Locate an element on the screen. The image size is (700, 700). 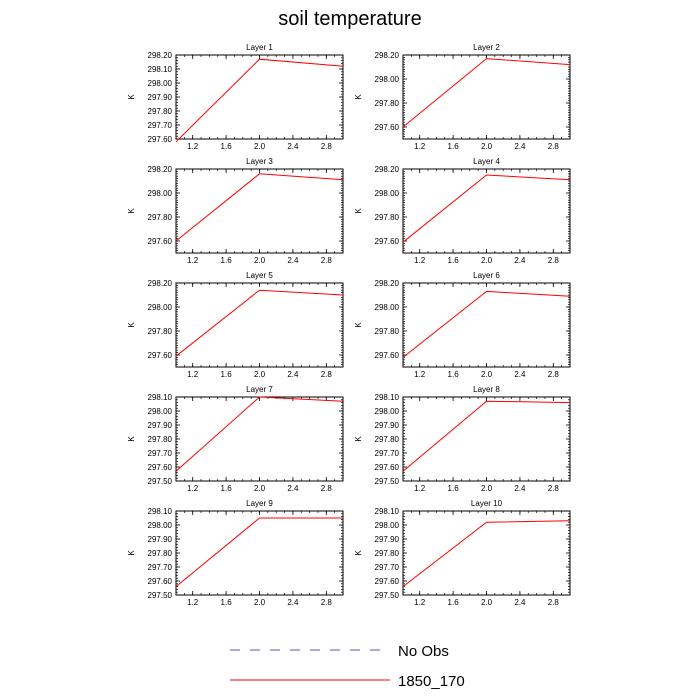
panel-title: Layer 5 is located at coordinates (259, 275).